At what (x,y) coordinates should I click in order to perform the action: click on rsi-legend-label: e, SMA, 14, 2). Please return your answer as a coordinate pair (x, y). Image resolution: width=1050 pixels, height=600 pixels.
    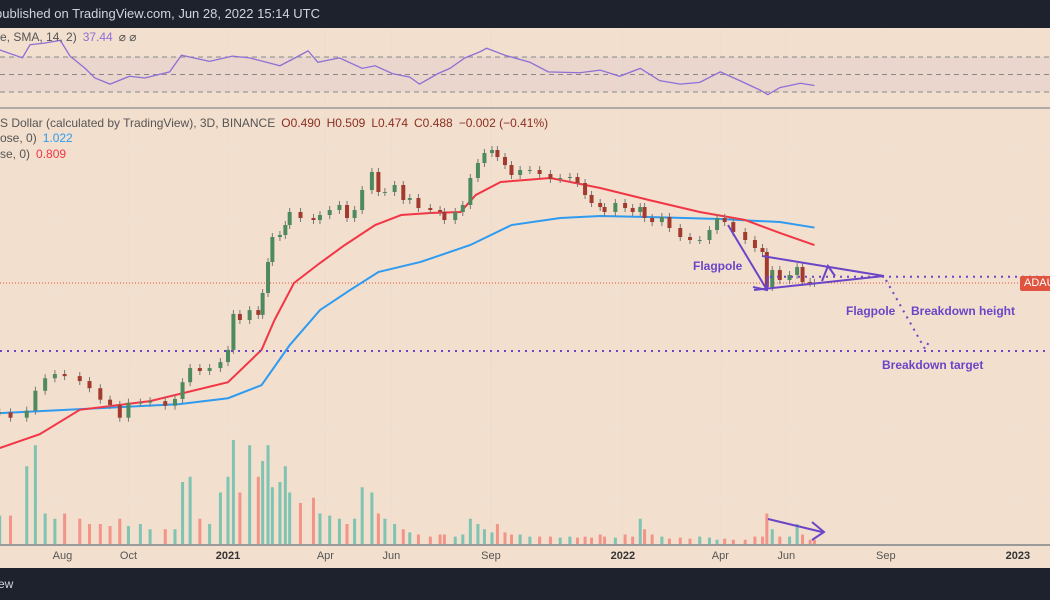
    Looking at the image, I should click on (38, 37).